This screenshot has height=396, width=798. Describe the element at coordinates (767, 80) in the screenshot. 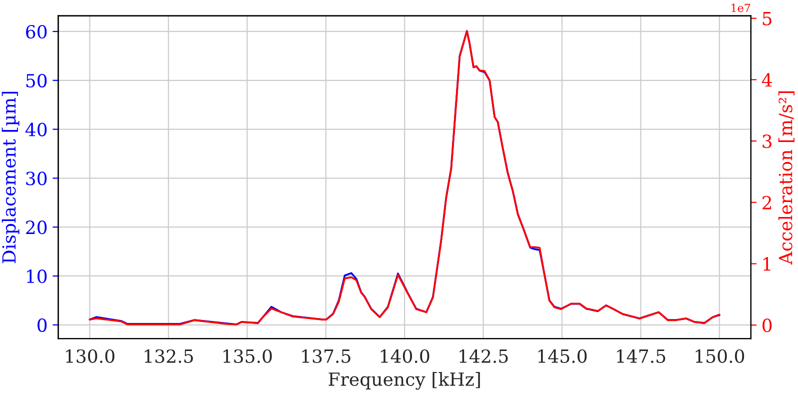

I see `y2-tick-label: 4` at that location.